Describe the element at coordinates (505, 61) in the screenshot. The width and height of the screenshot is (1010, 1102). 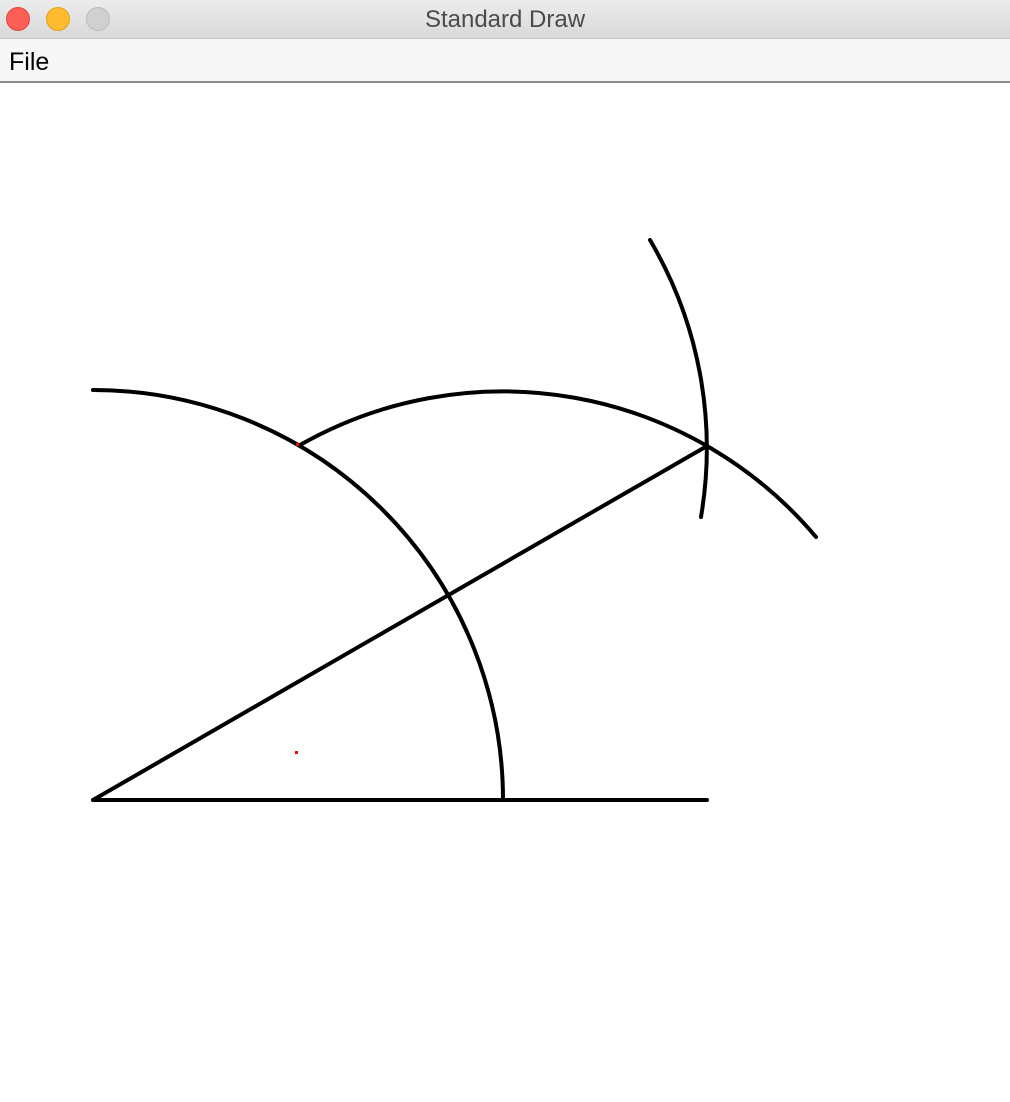
I see `menu-bar: File` at that location.